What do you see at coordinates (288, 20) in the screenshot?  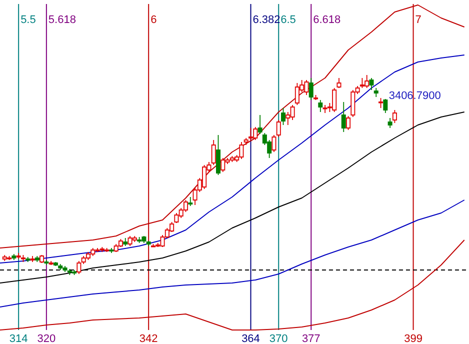 I see `annotation: 6.5` at bounding box center [288, 20].